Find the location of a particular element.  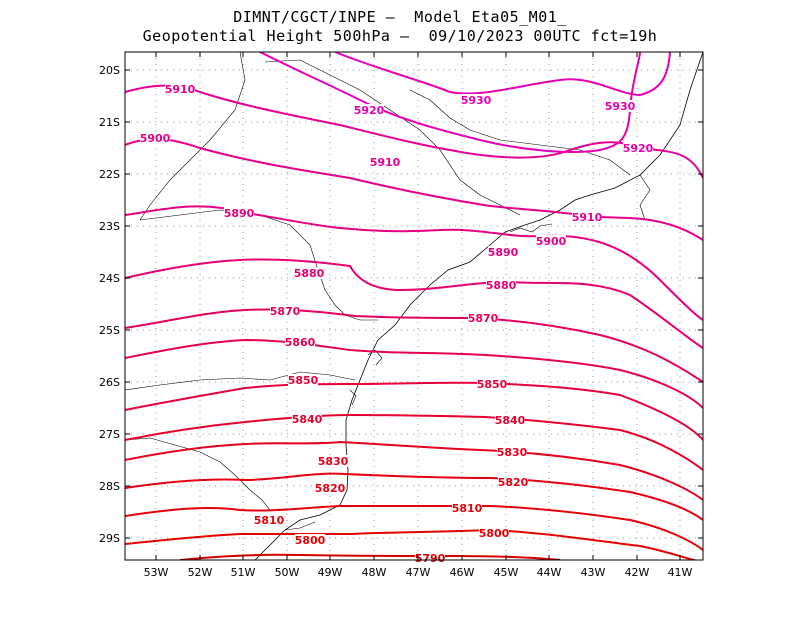

x-tick-label: 48W is located at coordinates (374, 572).